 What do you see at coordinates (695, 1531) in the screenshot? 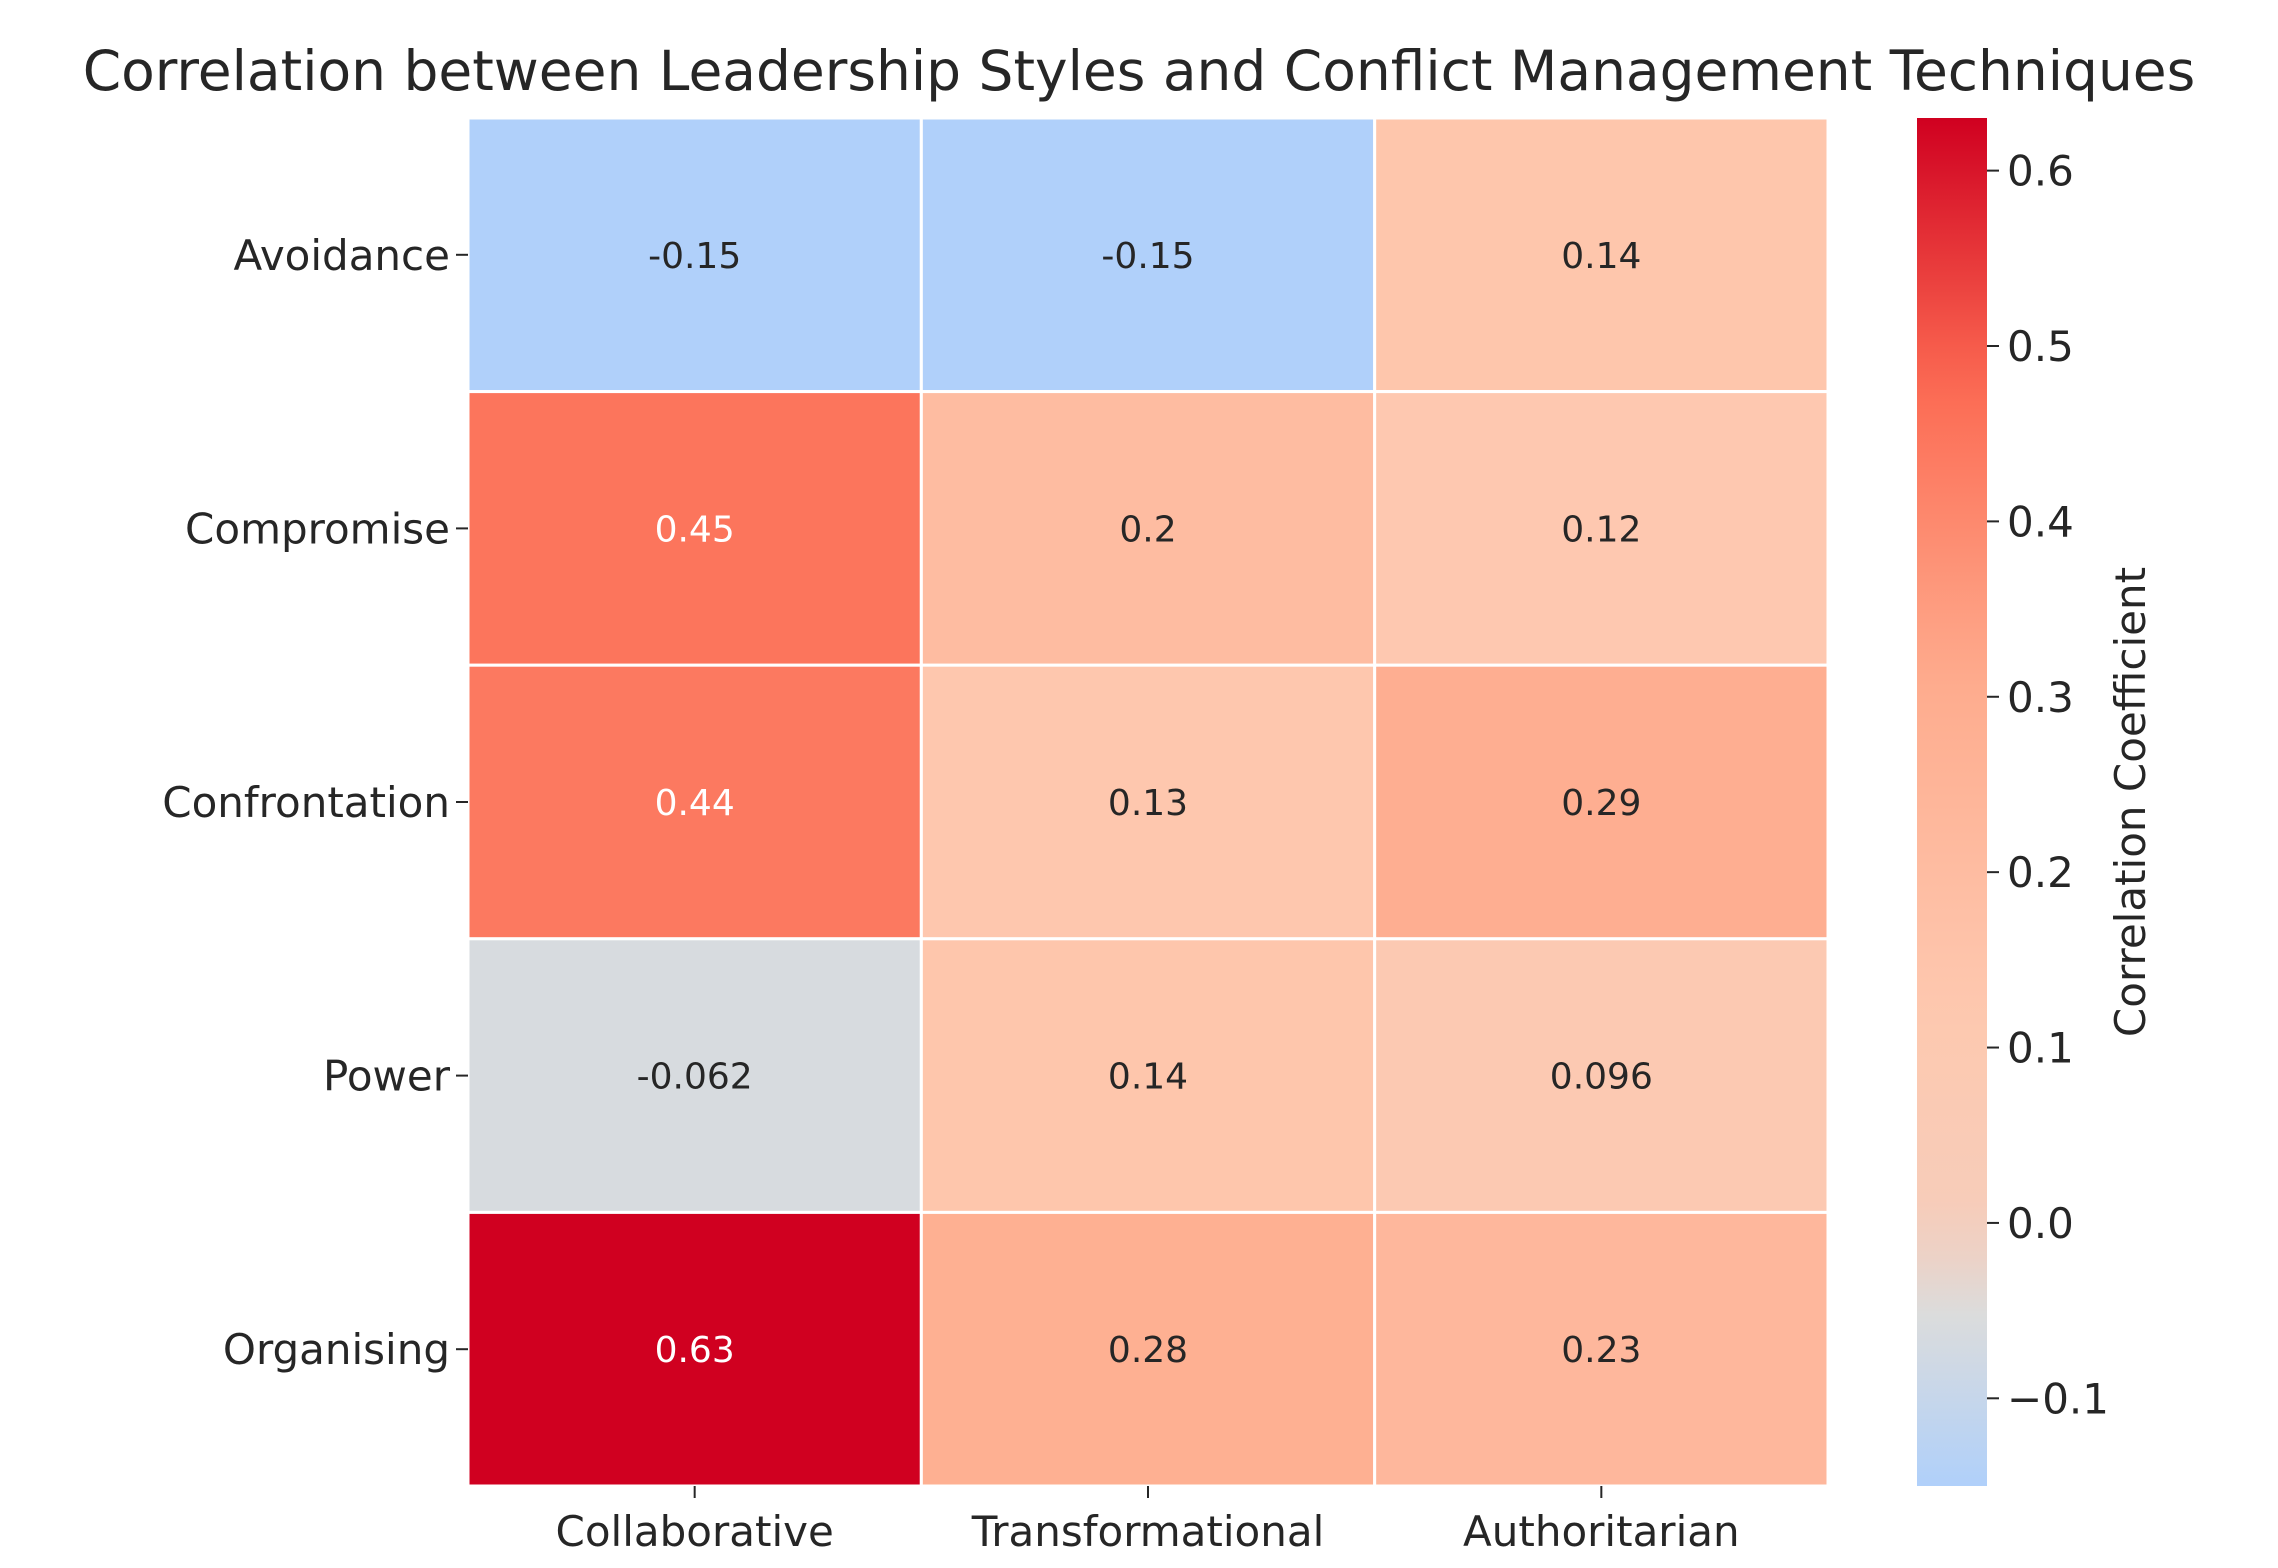
I see `column-label: Collaborative` at bounding box center [695, 1531].